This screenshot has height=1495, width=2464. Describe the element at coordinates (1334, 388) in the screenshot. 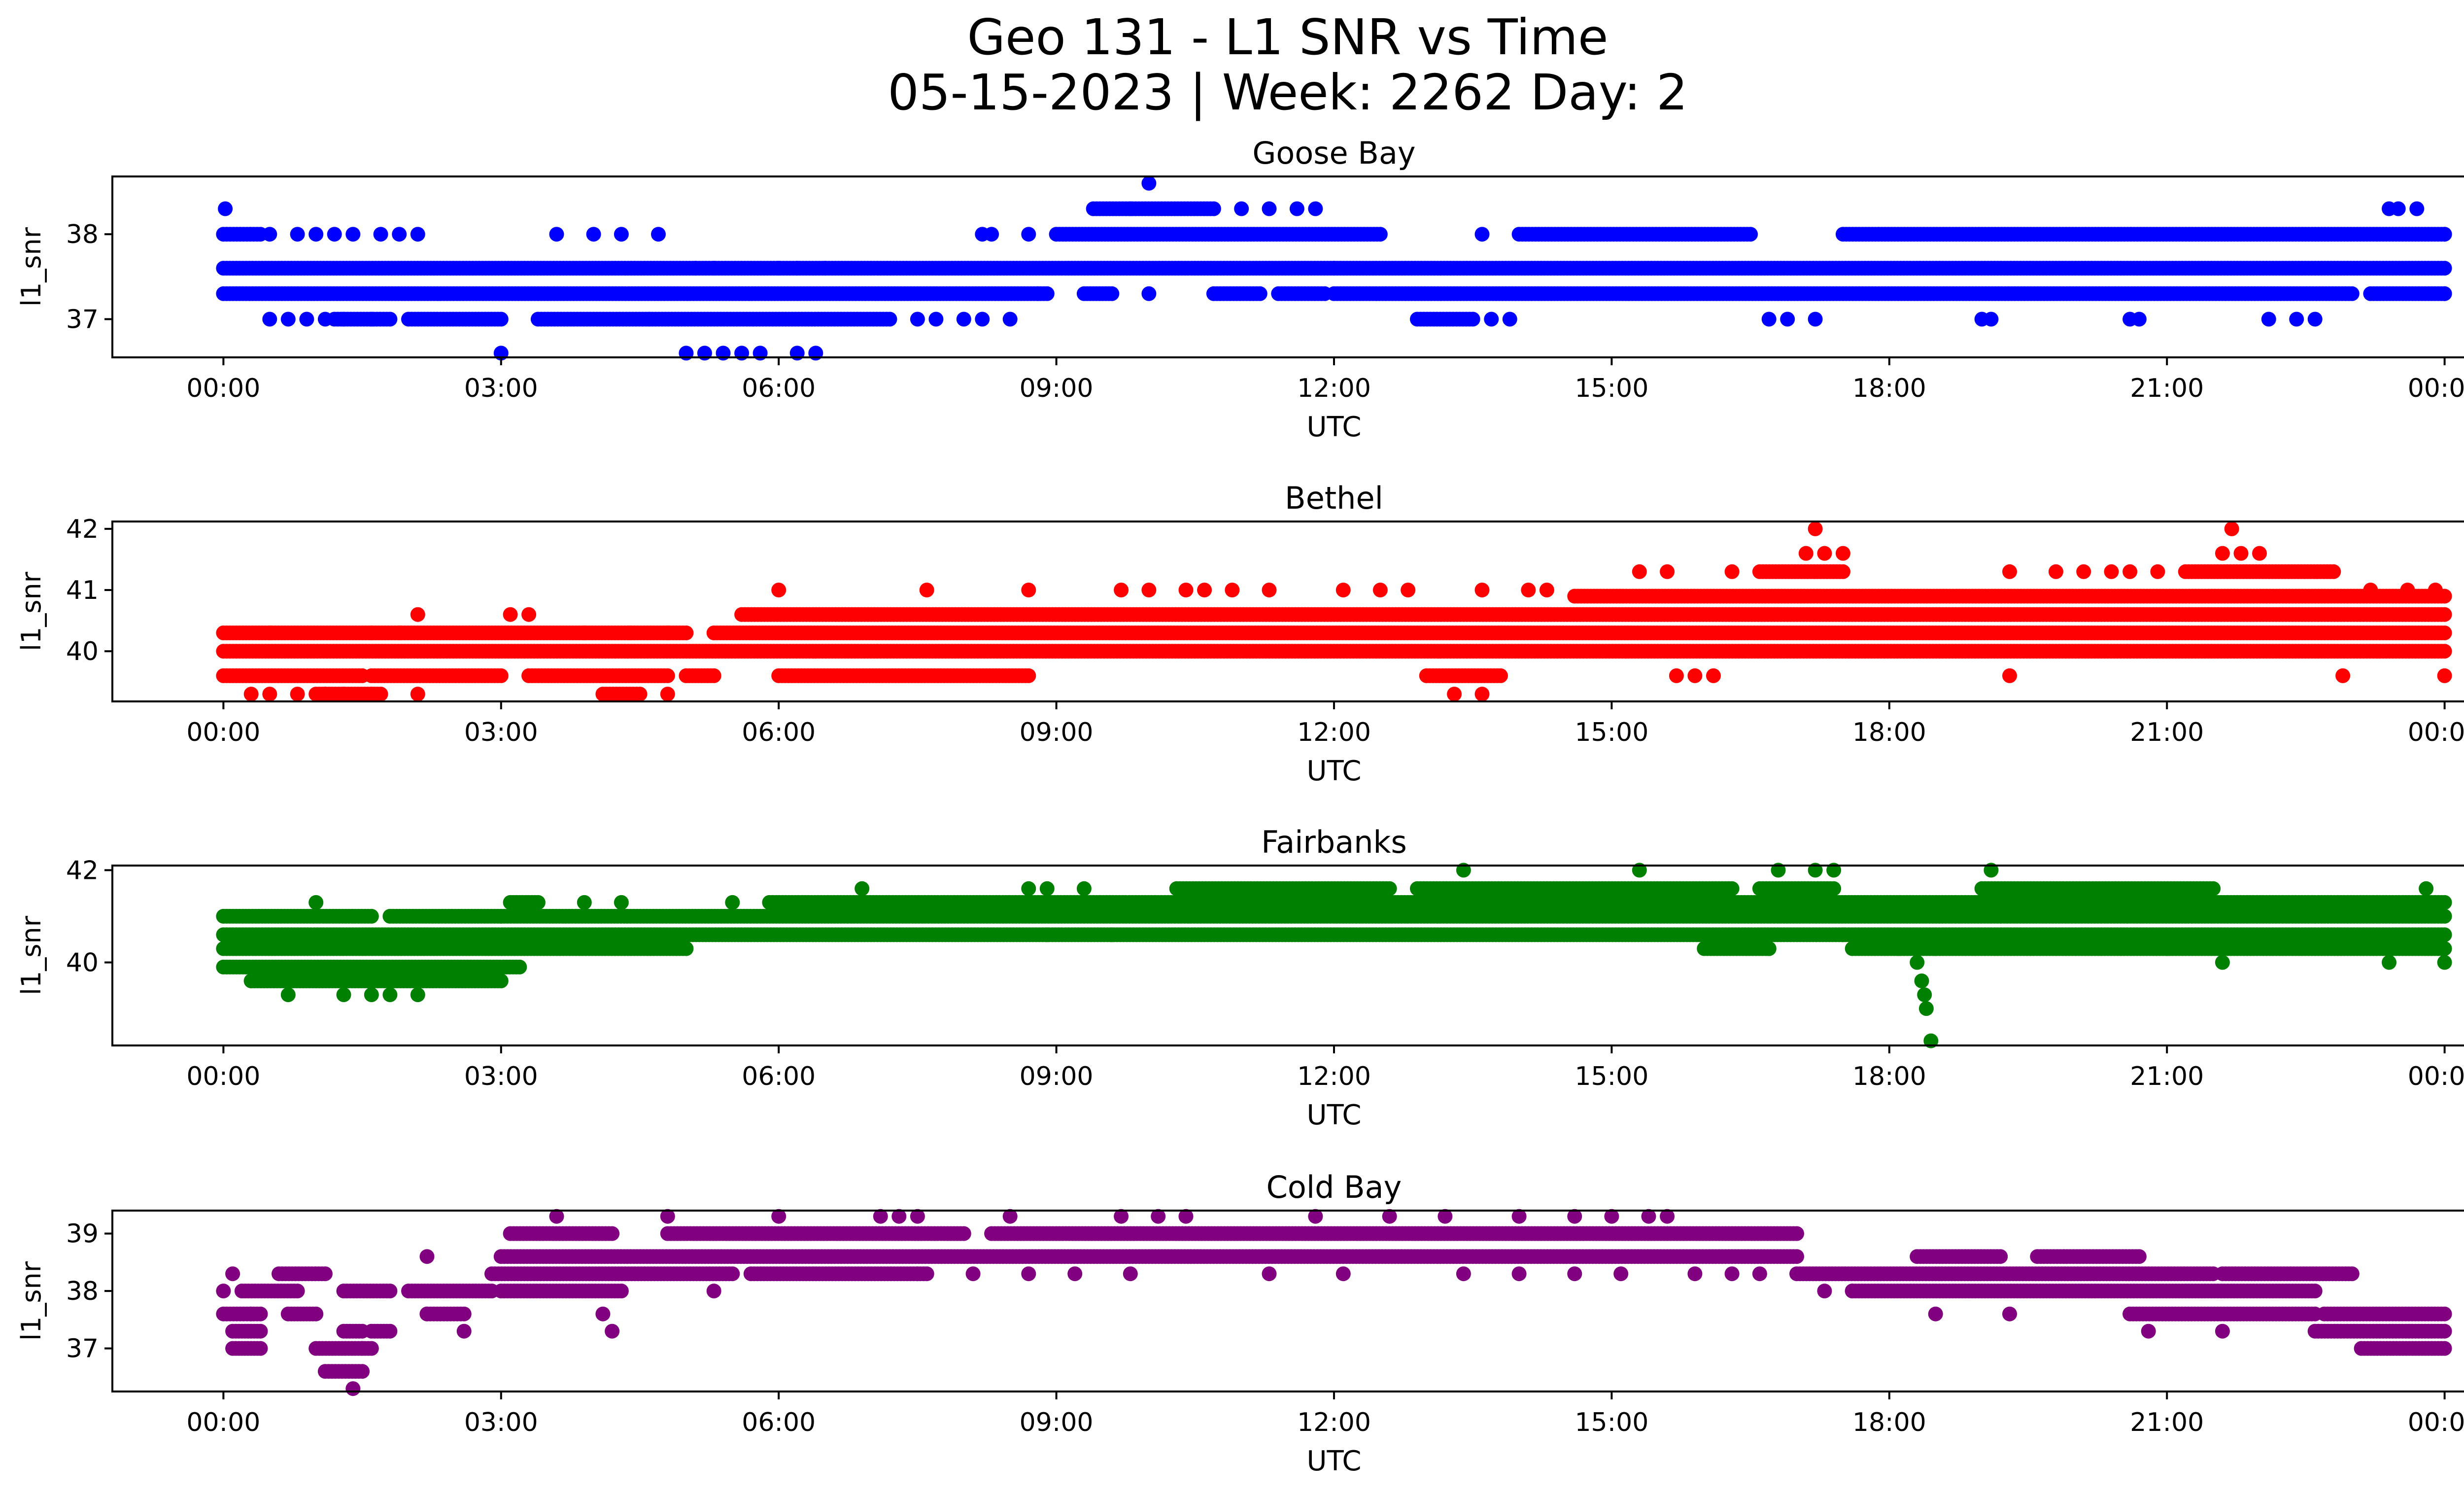

I see `x-tick-label: 12:00` at that location.